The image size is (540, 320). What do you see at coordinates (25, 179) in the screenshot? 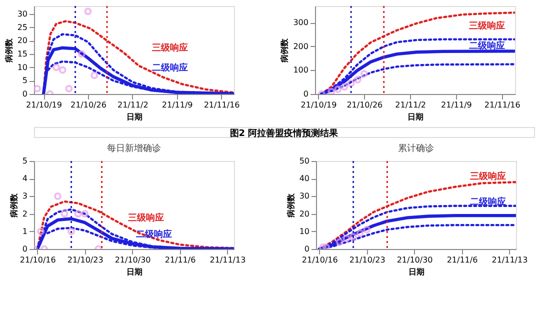
I see `y-tick-label: 4` at bounding box center [25, 179].